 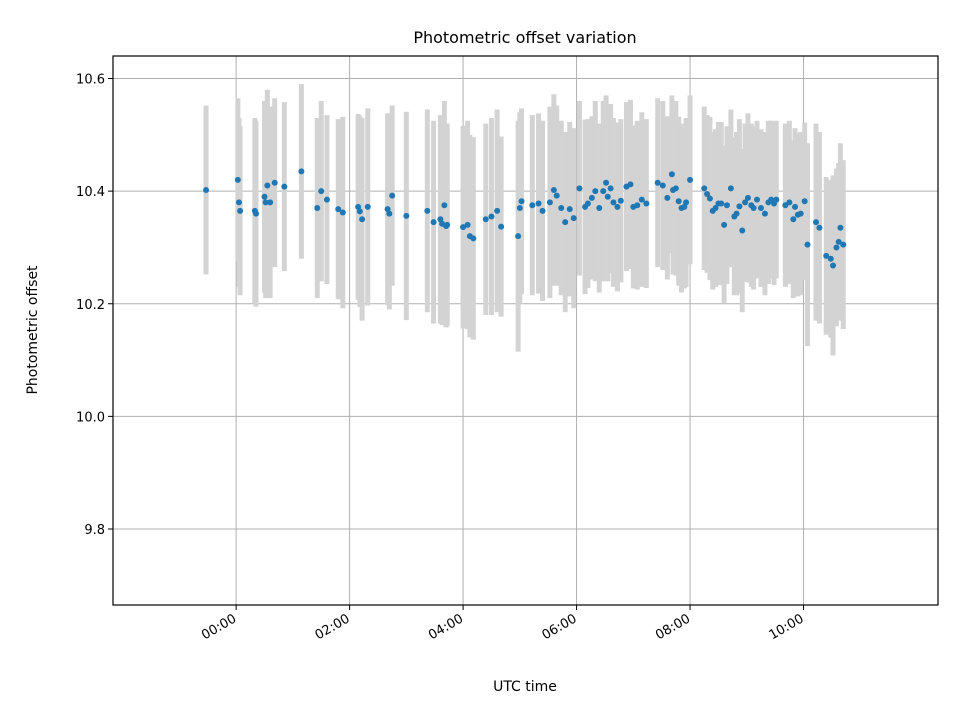 I want to click on data-points, so click(x=525, y=218).